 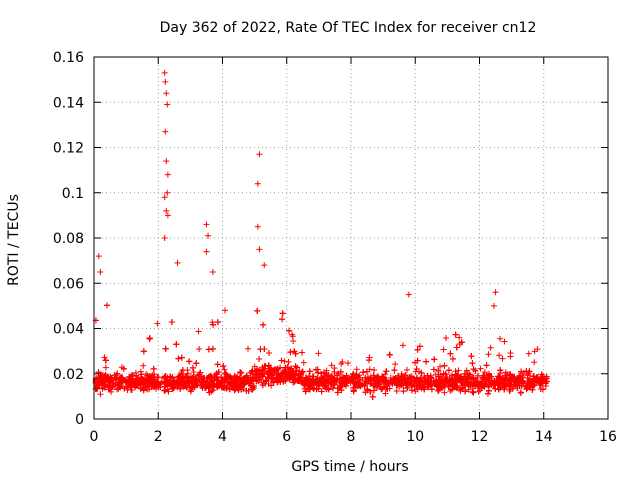 I want to click on x-tick-label: 12, so click(x=480, y=437).